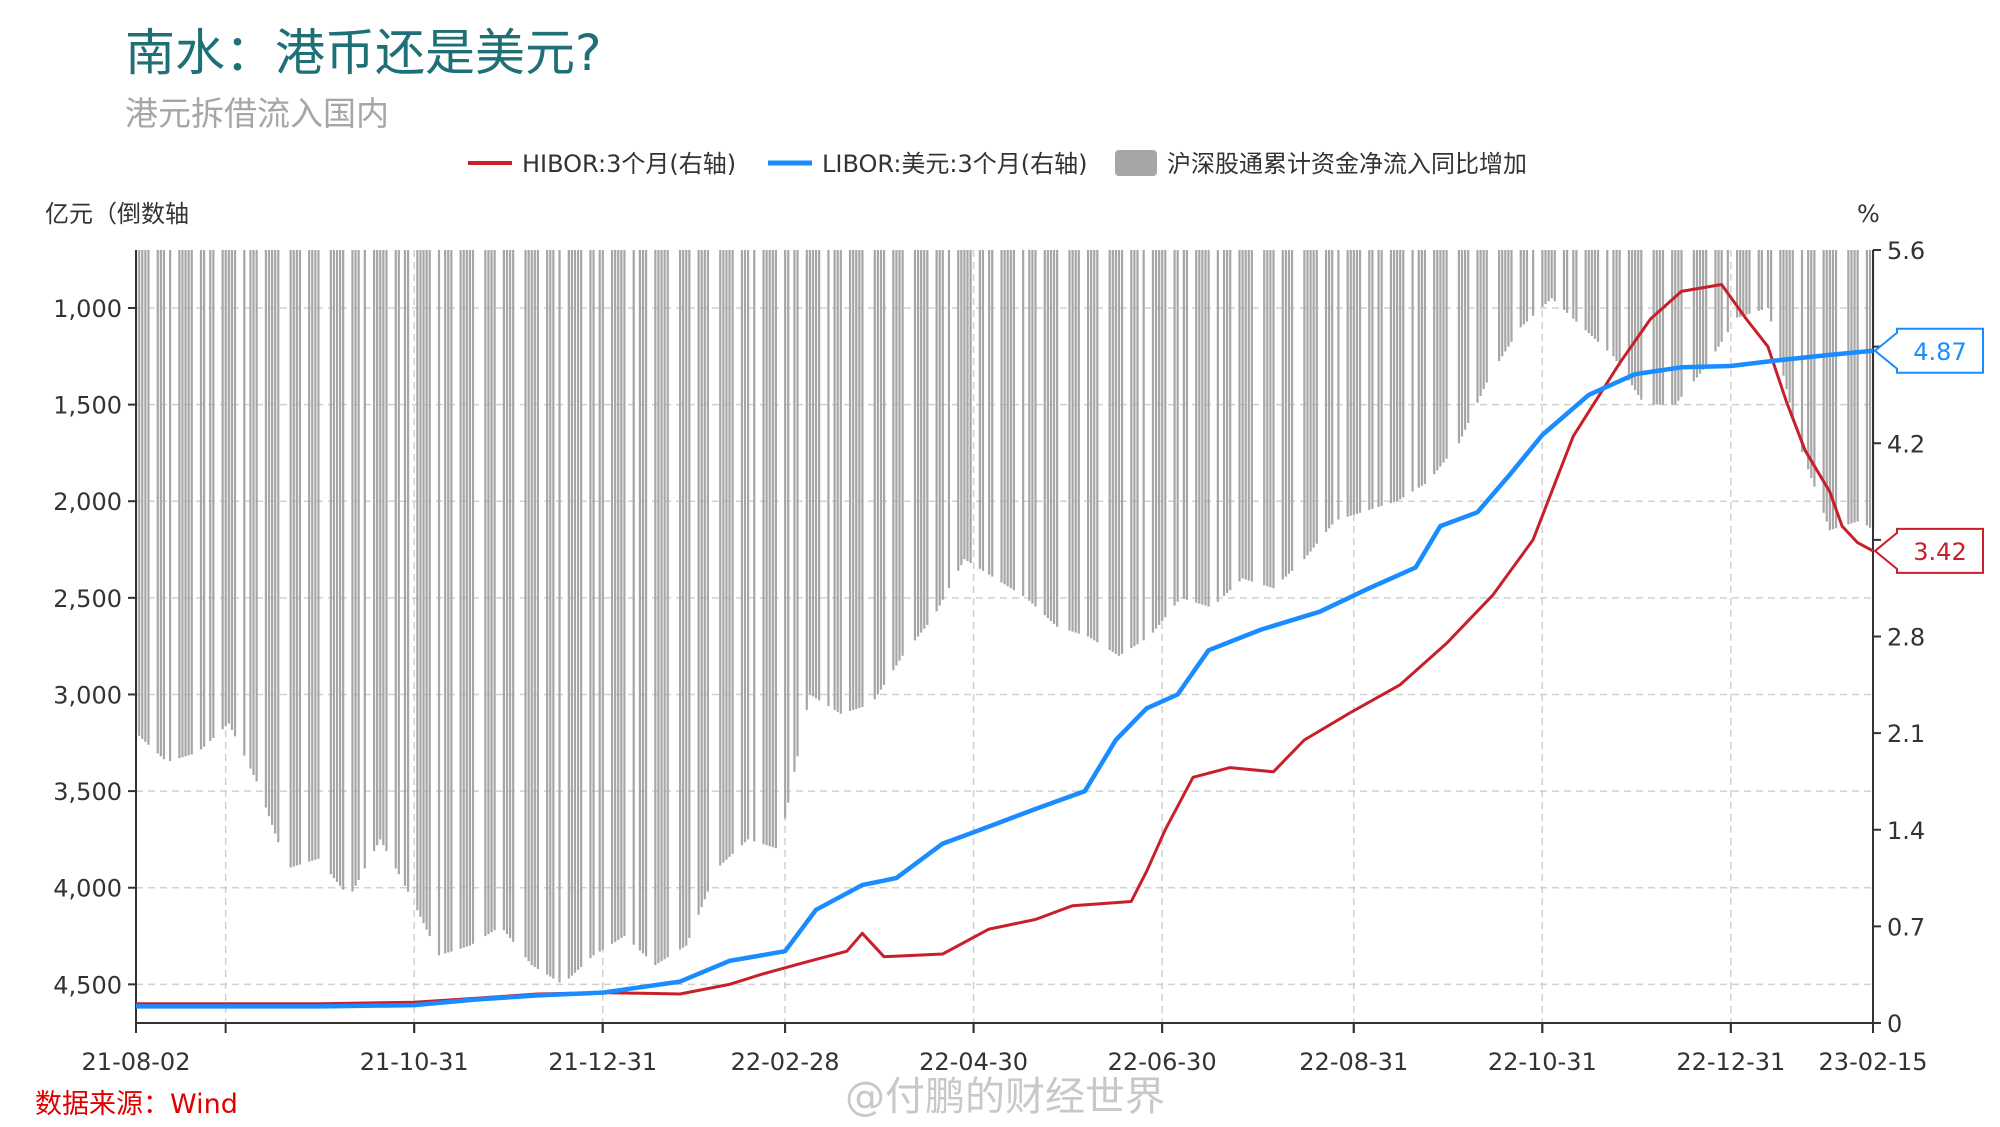 The height and width of the screenshot is (1127, 2000). What do you see at coordinates (1928, 550) in the screenshot?
I see `hibor-end-label-box` at bounding box center [1928, 550].